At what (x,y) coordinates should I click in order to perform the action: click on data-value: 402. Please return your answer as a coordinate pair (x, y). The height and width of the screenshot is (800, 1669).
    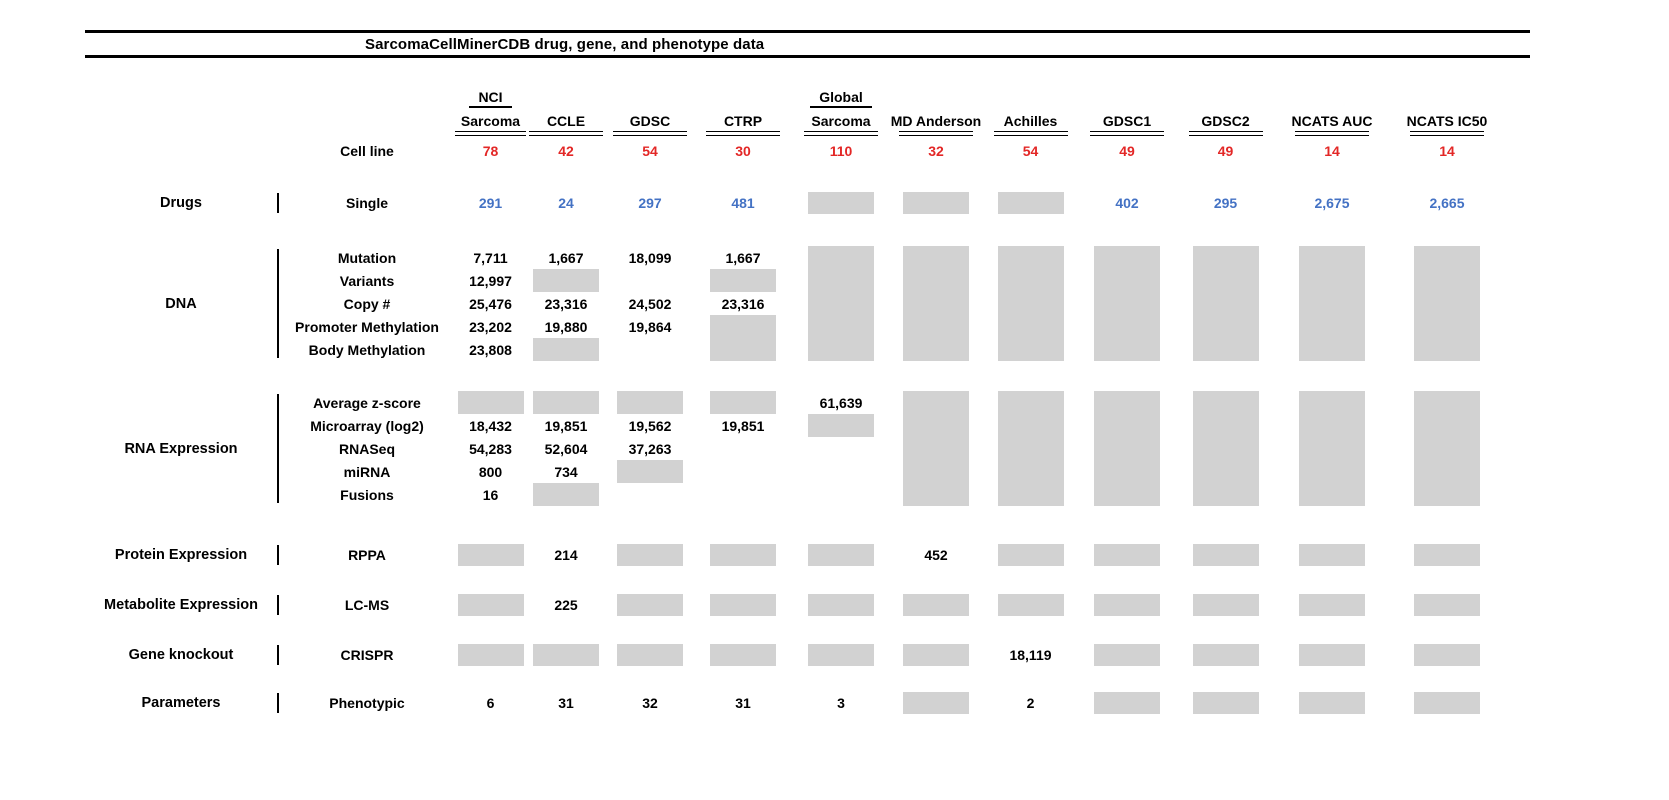
    Looking at the image, I should click on (1127, 203).